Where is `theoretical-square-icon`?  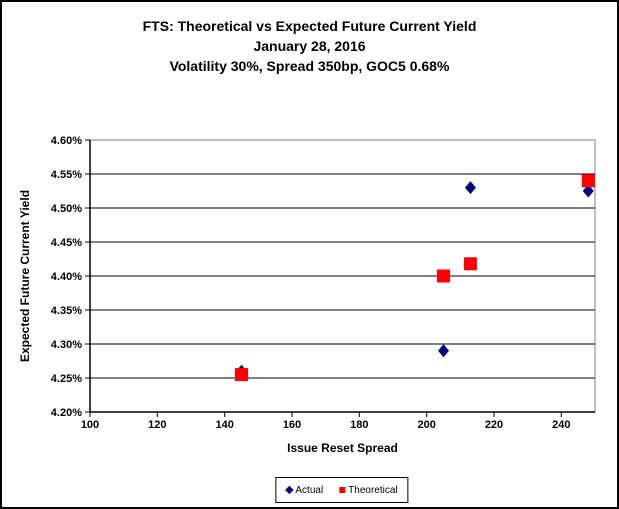
theoretical-square-icon is located at coordinates (342, 490).